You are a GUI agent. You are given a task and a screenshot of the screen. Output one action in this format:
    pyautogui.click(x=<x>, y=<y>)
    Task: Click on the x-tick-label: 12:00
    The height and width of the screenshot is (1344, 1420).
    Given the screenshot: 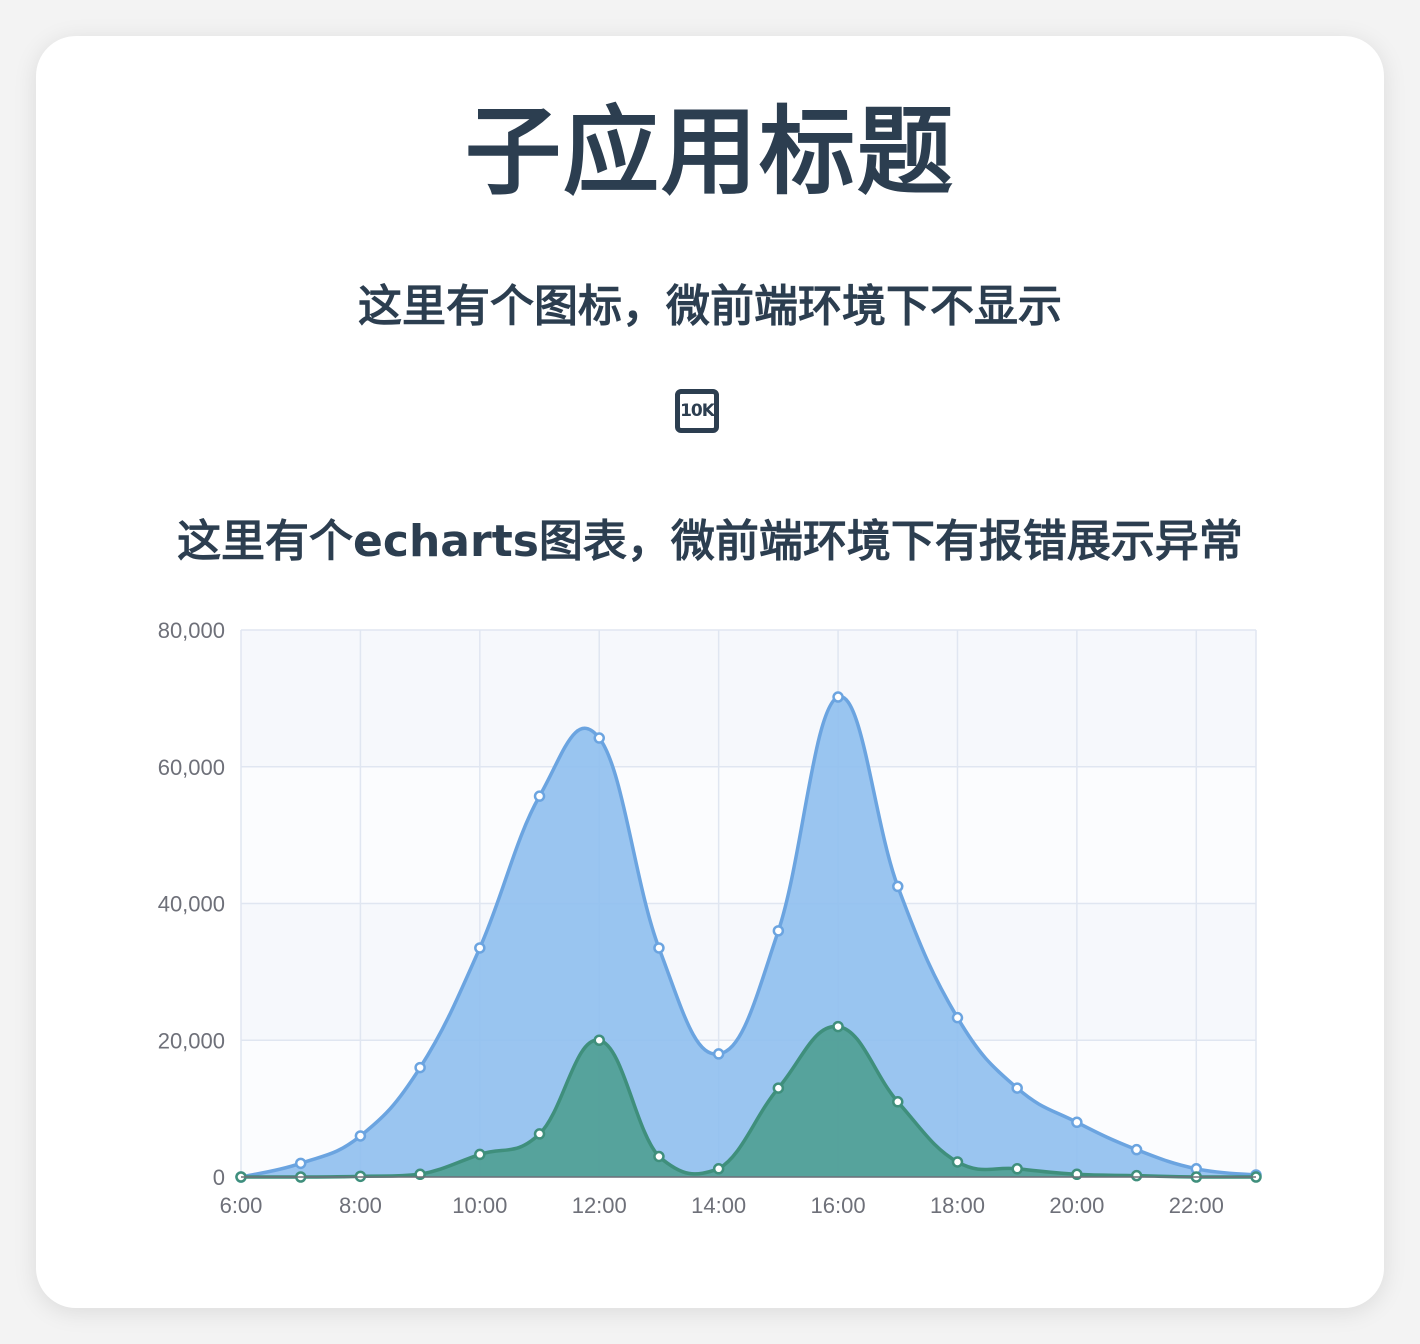 What is the action you would take?
    pyautogui.click(x=599, y=1205)
    